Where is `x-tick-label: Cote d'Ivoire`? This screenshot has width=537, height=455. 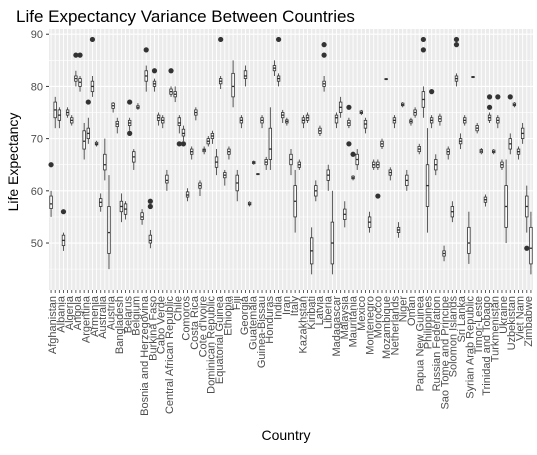
x-tick-label: Cote d'Ivoire is located at coordinates (203, 326).